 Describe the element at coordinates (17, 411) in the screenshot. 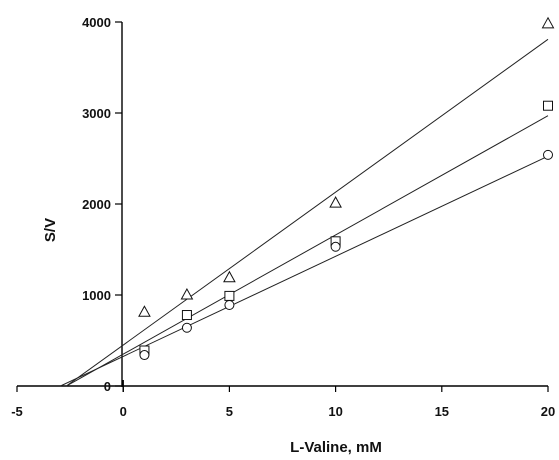

I see `x-tick-label: -5` at that location.